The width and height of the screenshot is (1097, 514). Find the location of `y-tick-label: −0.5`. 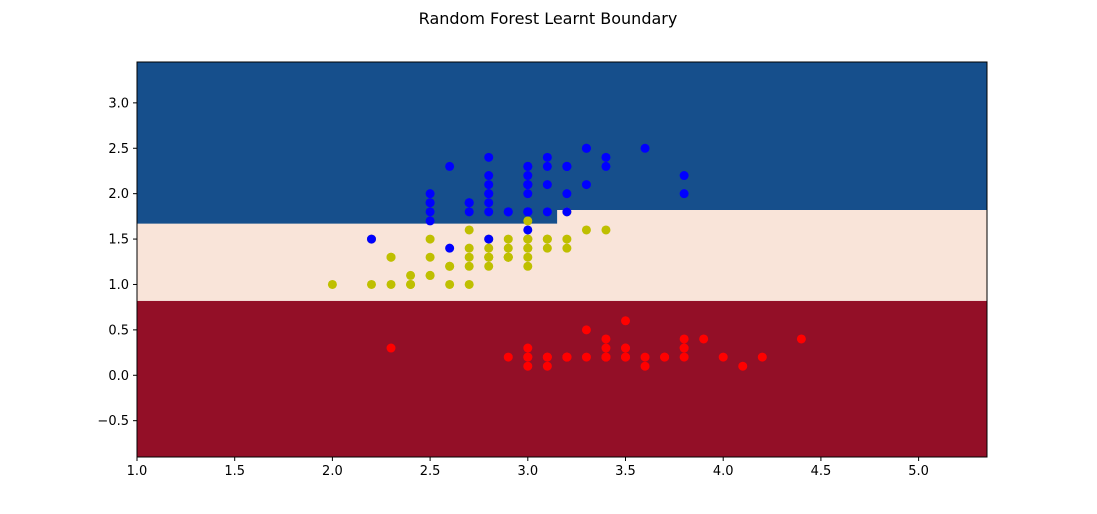

y-tick-label: −0.5 is located at coordinates (113, 421).